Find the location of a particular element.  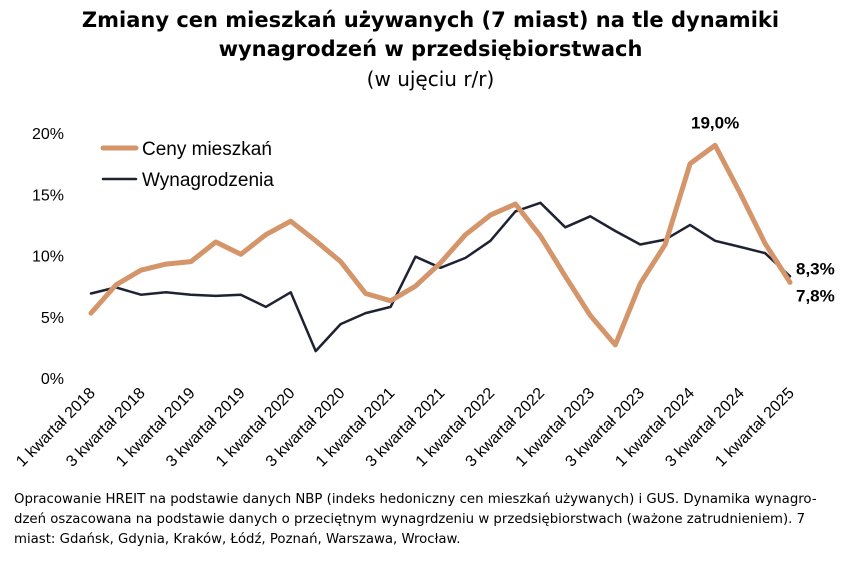

legend: Ceny mieszkań Wynagrodzenia is located at coordinates (187, 165).